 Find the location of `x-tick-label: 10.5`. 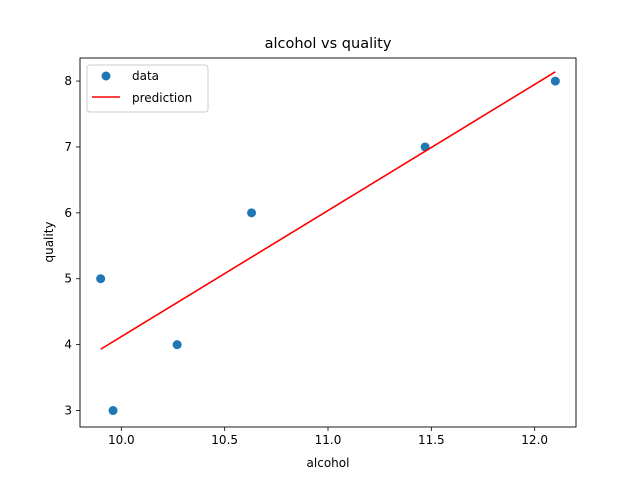

x-tick-label: 10.5 is located at coordinates (224, 440).